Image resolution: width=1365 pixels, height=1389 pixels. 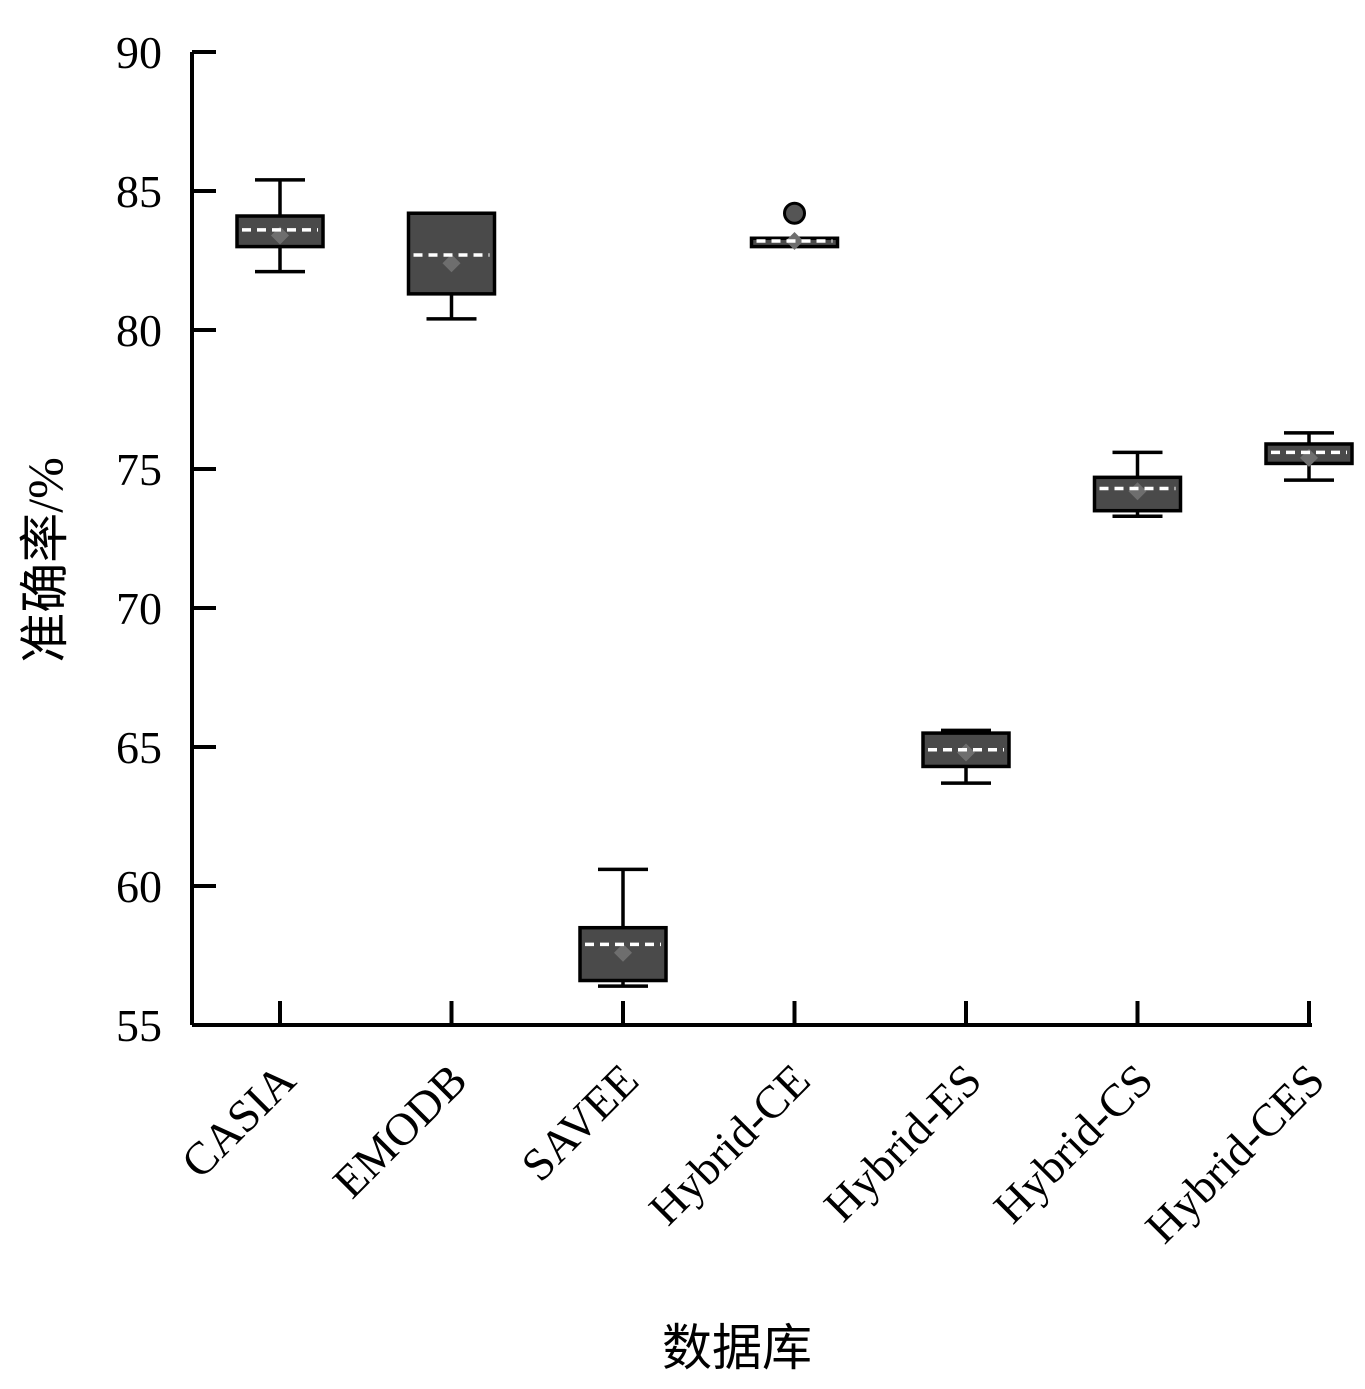 What do you see at coordinates (902, 1142) in the screenshot?
I see `x-tick-label: Hybrid-ES` at bounding box center [902, 1142].